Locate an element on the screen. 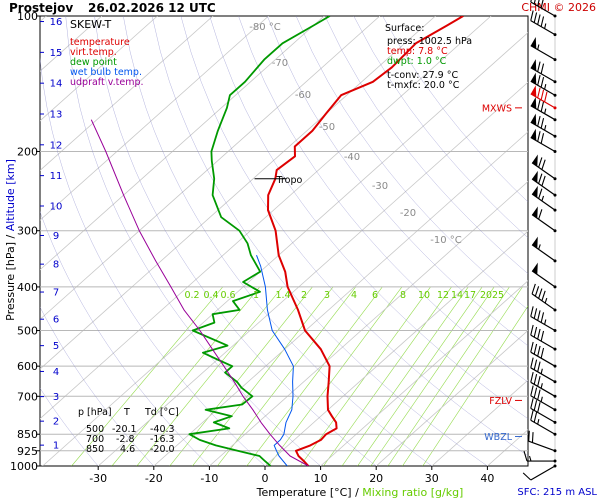 This screenshot has width=600, height=500. table-row-td: -16.3 is located at coordinates (162, 439).